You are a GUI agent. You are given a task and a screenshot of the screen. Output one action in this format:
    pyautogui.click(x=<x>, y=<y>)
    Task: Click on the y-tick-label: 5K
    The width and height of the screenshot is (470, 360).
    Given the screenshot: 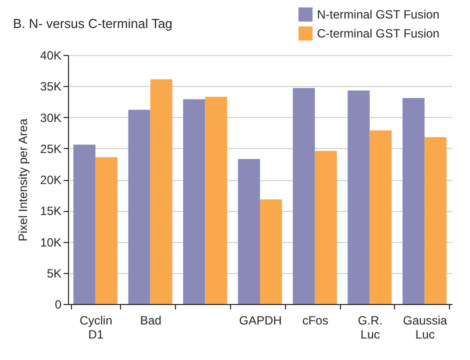 What is the action you would take?
    pyautogui.click(x=54, y=273)
    